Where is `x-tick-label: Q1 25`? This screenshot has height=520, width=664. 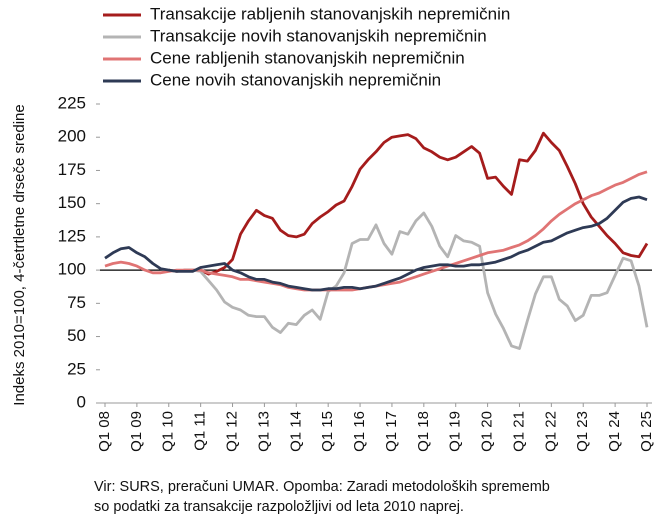 x-tick-label: Q1 25 is located at coordinates (646, 431).